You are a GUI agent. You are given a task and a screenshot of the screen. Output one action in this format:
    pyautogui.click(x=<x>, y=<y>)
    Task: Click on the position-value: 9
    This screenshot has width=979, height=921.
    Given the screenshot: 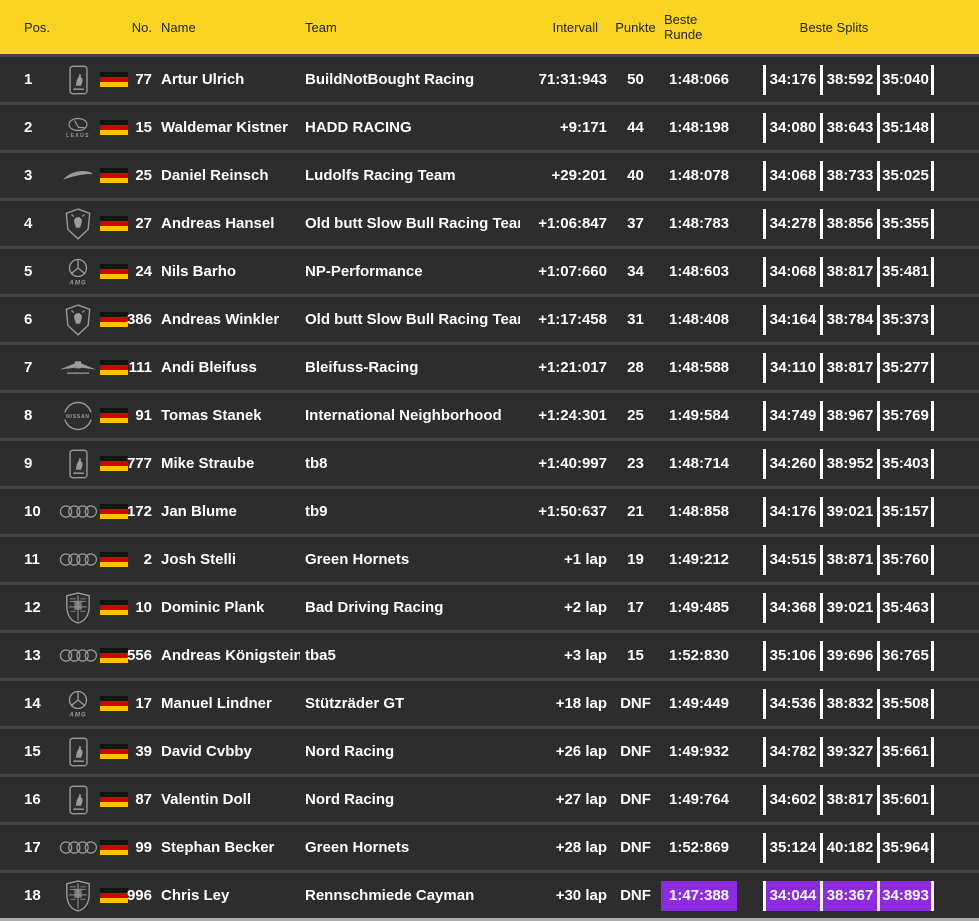 What is the action you would take?
    pyautogui.click(x=28, y=463)
    